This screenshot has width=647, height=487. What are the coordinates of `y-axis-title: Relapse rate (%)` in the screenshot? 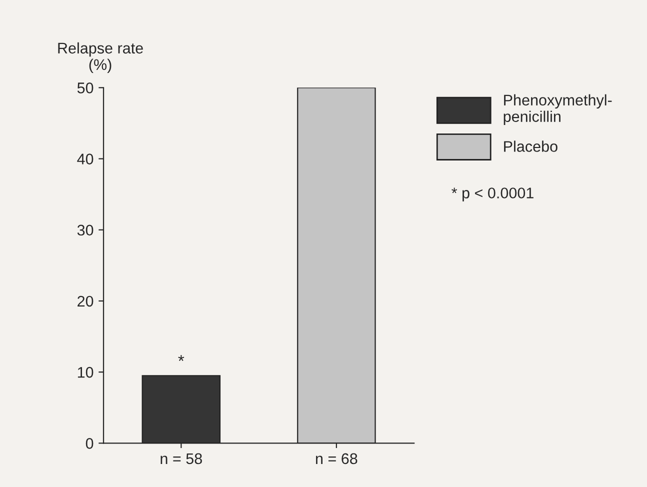 It's located at (100, 58).